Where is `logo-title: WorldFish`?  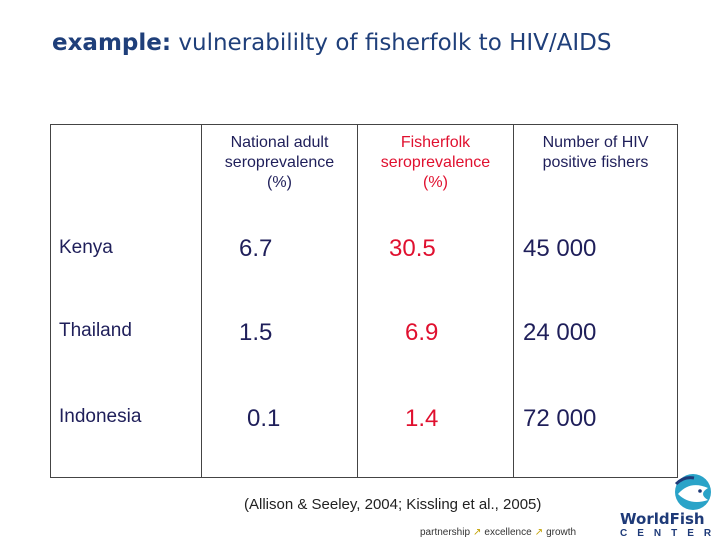
logo-title: WorldFish is located at coordinates (662, 519).